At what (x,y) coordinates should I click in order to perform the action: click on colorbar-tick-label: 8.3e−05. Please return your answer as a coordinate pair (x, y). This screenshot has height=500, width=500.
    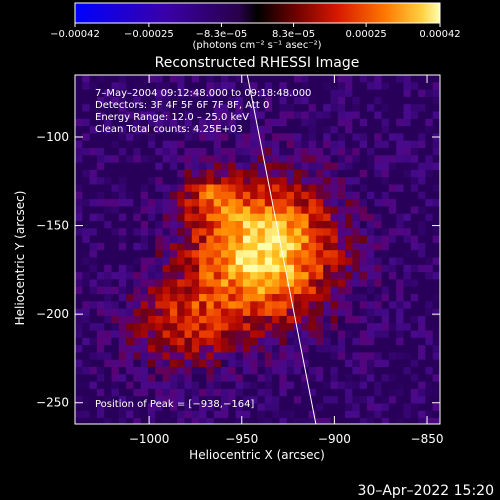
    Looking at the image, I should click on (293, 34).